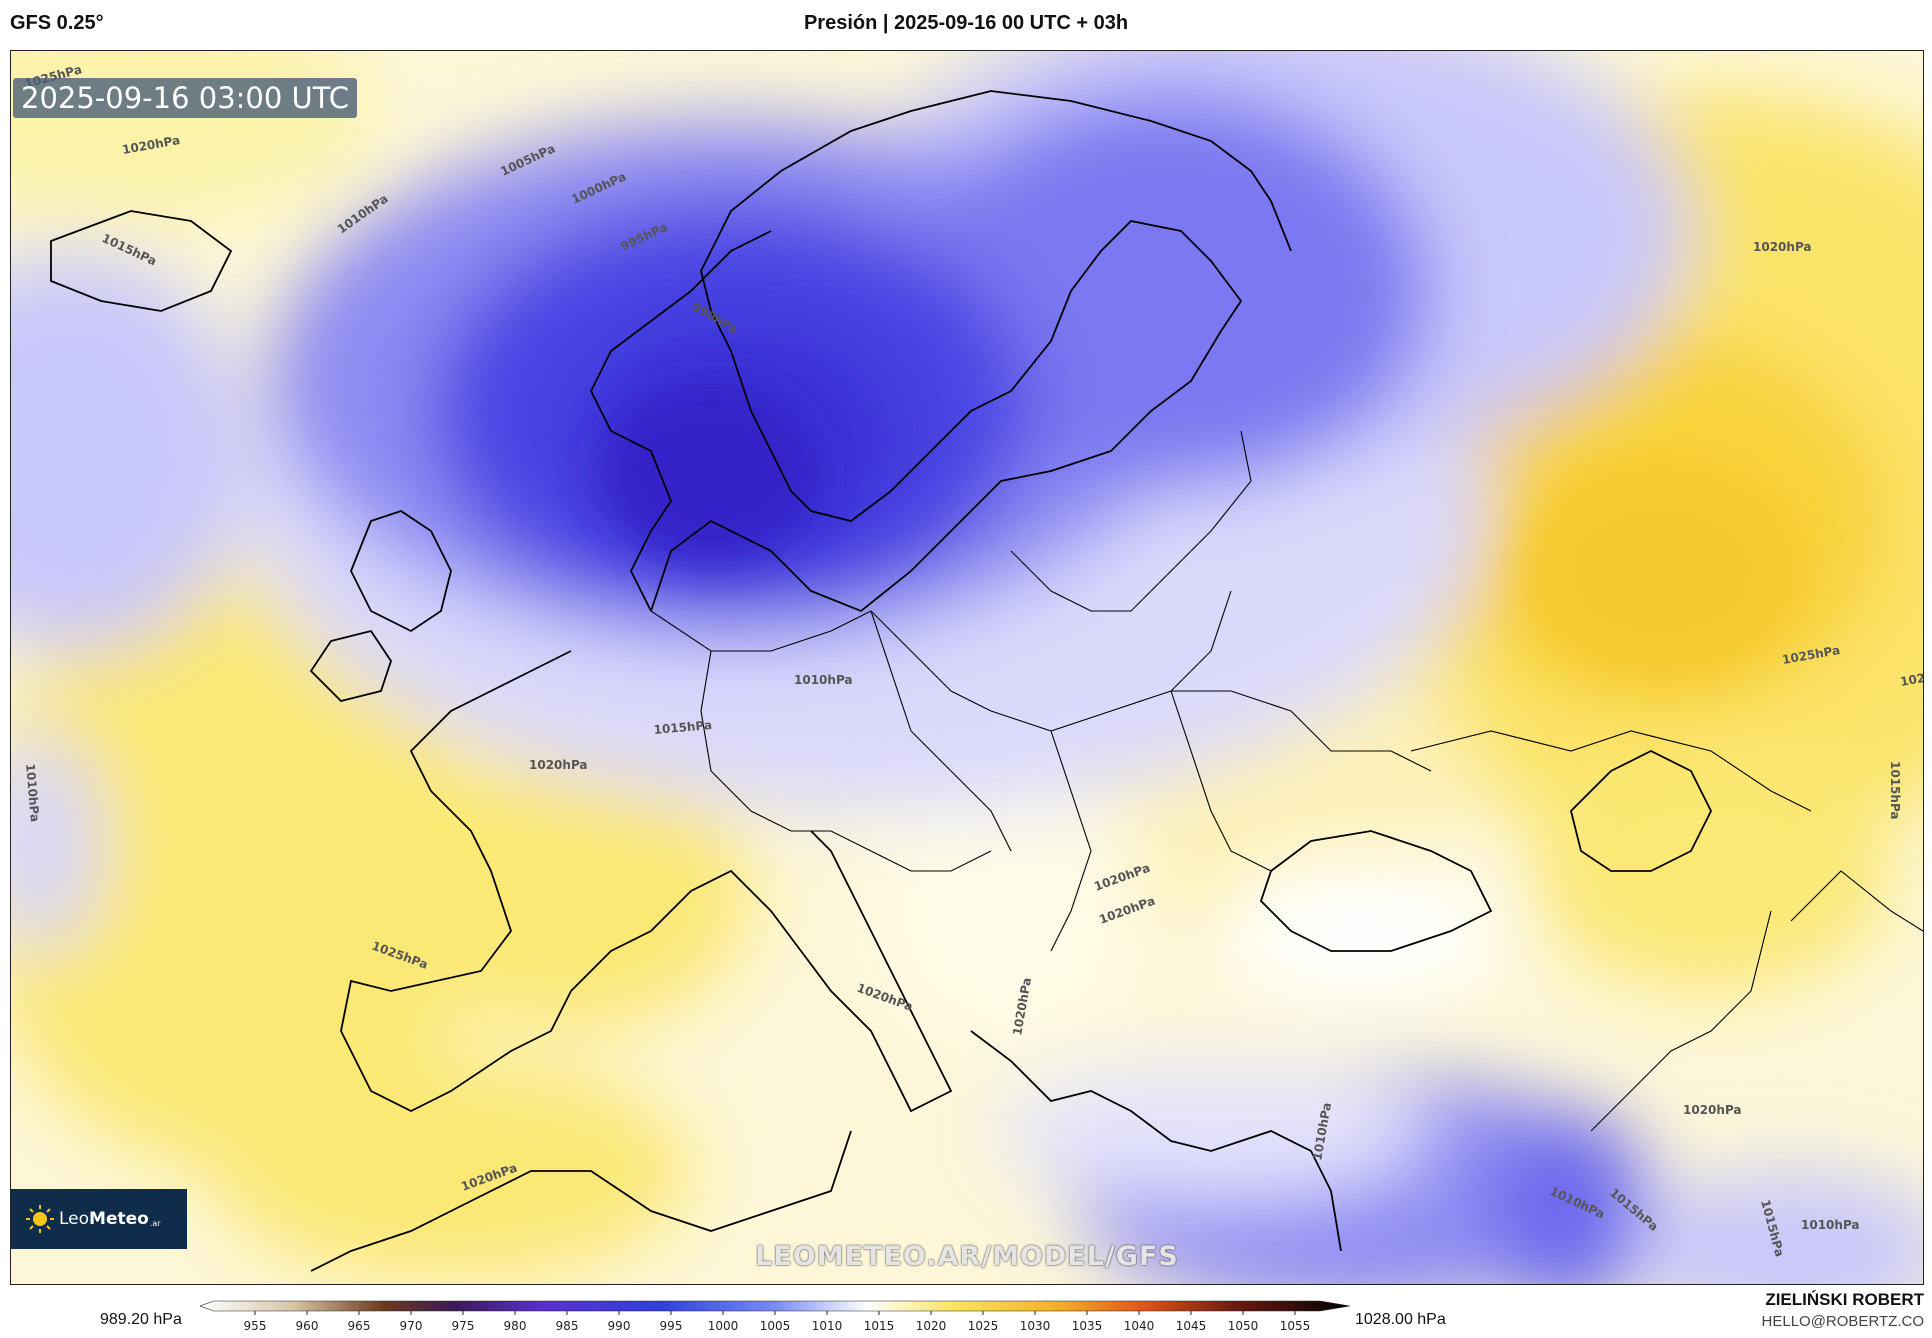 The width and height of the screenshot is (1932, 1338). What do you see at coordinates (155, 1223) in the screenshot?
I see `logo-suffix: .ar` at bounding box center [155, 1223].